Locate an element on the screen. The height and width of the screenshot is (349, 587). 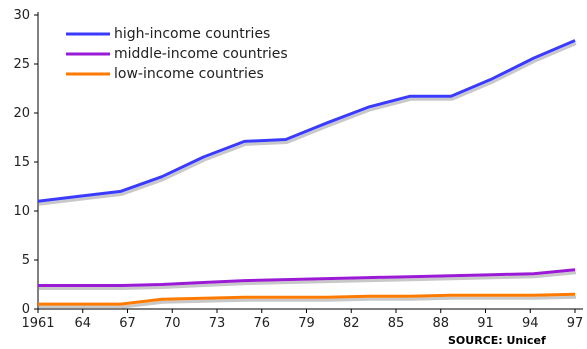
x-tick-label: 94 is located at coordinates (530, 323).